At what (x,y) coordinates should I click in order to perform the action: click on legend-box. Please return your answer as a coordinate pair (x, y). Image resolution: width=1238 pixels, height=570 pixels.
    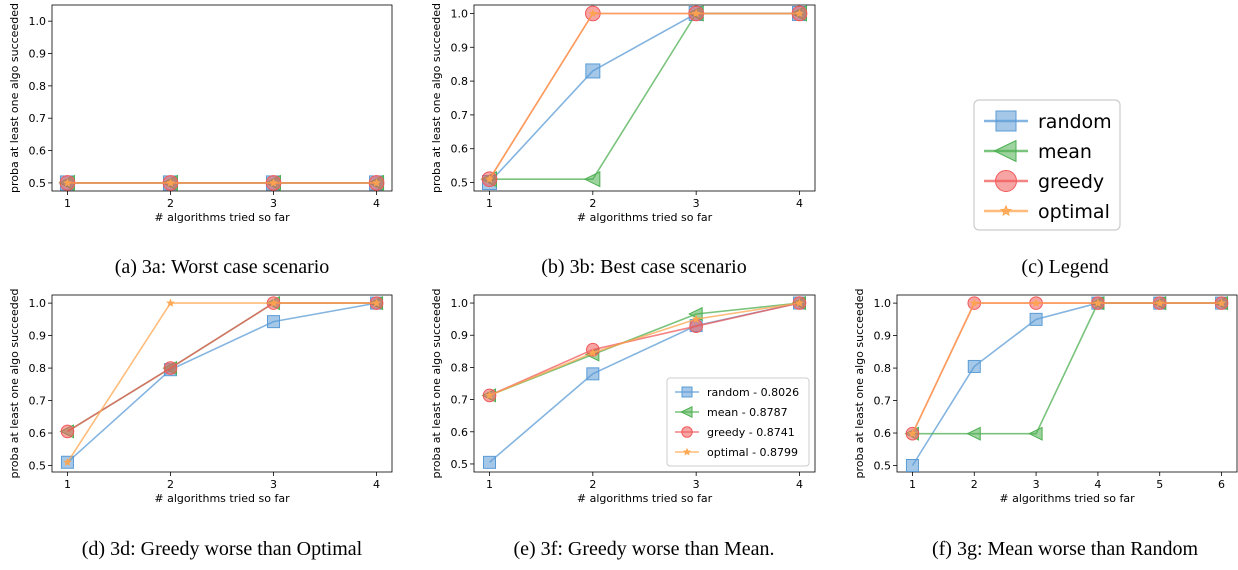
    Looking at the image, I should click on (738, 422).